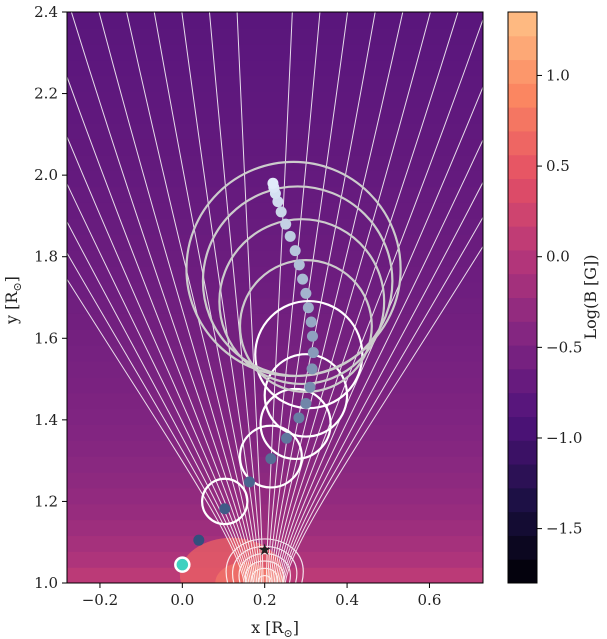 The image size is (607, 639). Describe the element at coordinates (46, 501) in the screenshot. I see `y-tick-label: 1.2` at that location.